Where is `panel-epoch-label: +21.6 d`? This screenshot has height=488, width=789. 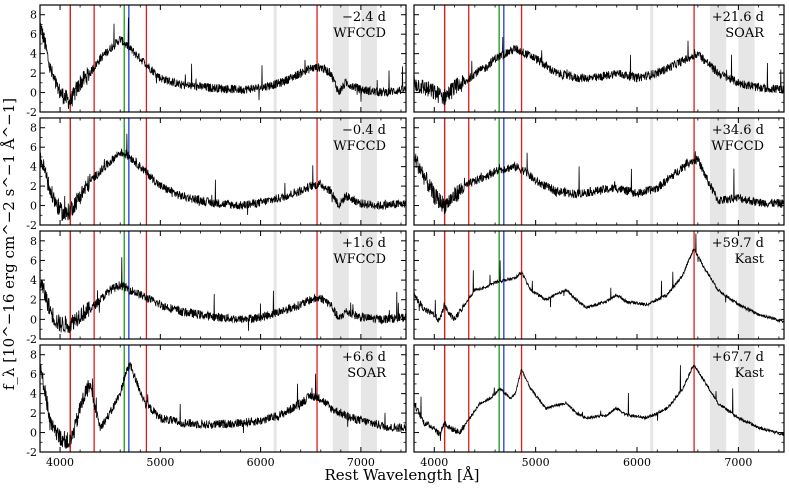
panel-epoch-label: +21.6 d is located at coordinates (738, 17).